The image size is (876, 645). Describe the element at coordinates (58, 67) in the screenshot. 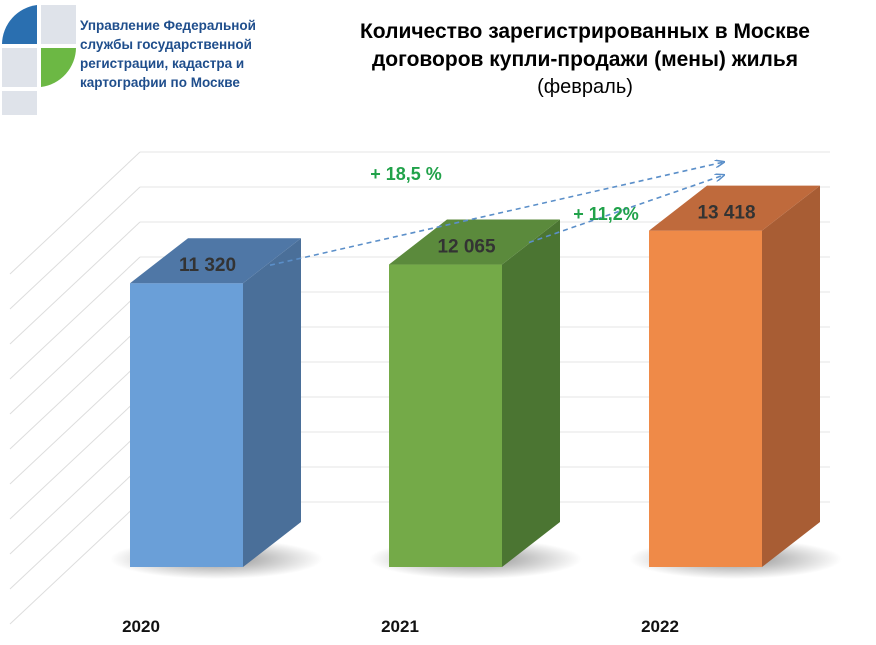

I see `logo-quadrant-mid-right` at that location.